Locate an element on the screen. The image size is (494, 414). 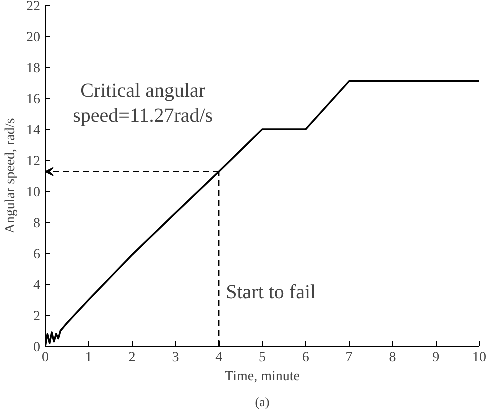
y-tick-label: 0 is located at coordinates (37, 348).